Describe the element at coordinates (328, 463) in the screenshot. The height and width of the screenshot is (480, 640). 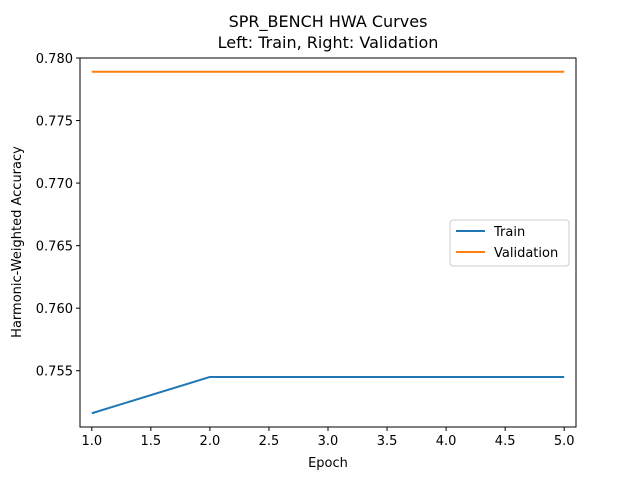
I see `x-axis-label: Epoch` at that location.